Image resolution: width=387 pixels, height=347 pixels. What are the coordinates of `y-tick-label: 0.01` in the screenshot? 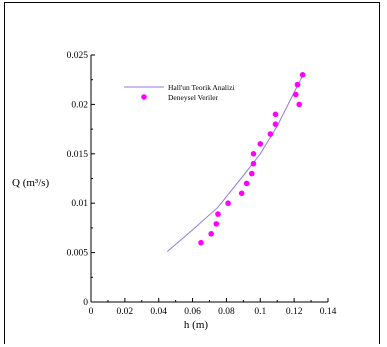 It's located at (79, 204).